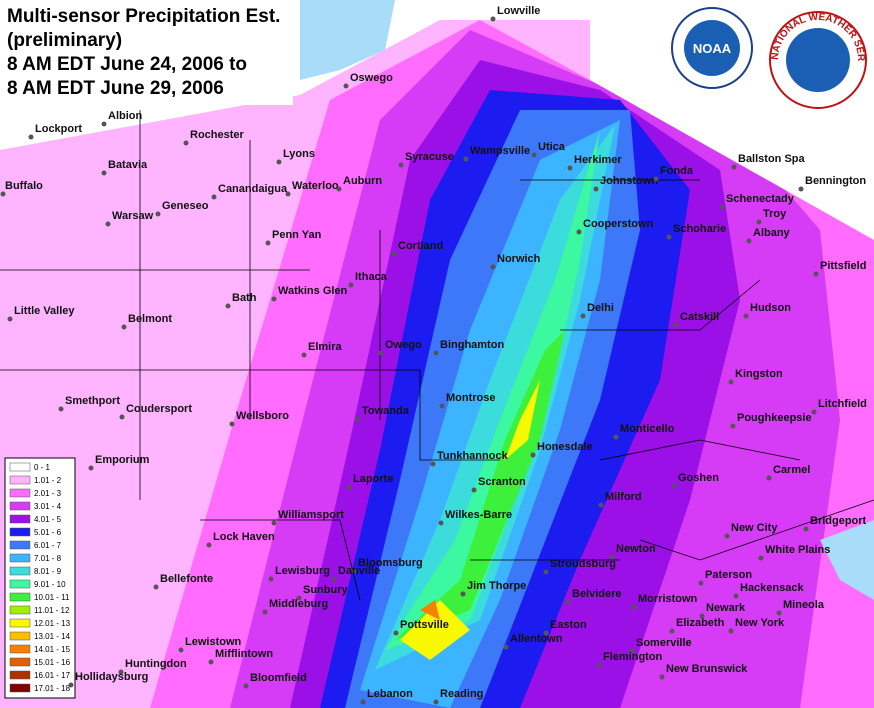 This screenshot has width=874, height=708. What do you see at coordinates (664, 643) in the screenshot?
I see `city-label: Somerville` at bounding box center [664, 643].